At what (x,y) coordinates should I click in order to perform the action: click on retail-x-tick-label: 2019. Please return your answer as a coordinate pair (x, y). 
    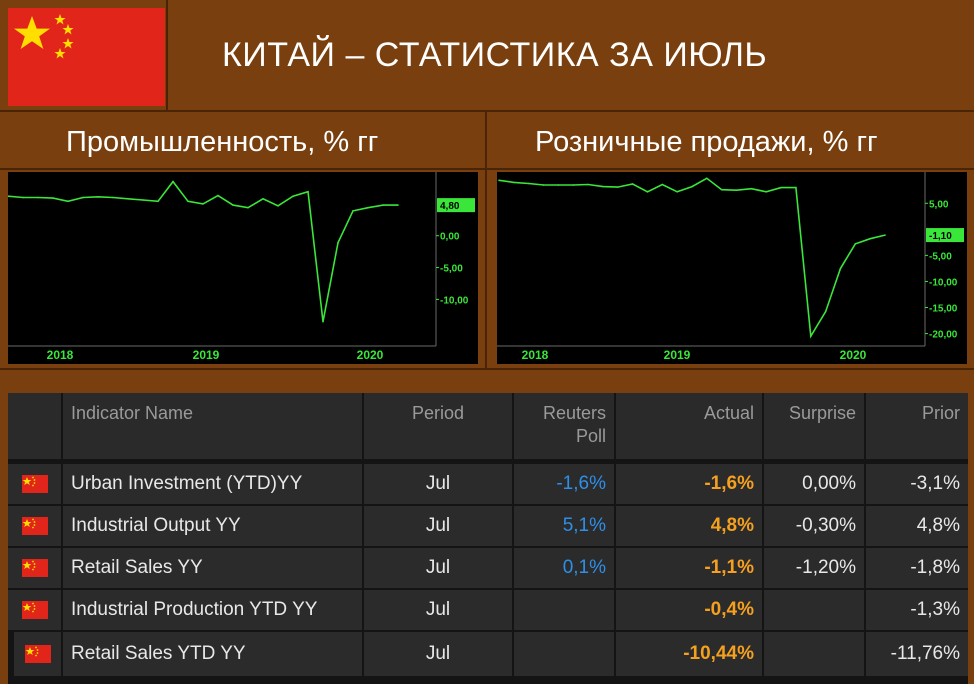
    Looking at the image, I should click on (677, 355).